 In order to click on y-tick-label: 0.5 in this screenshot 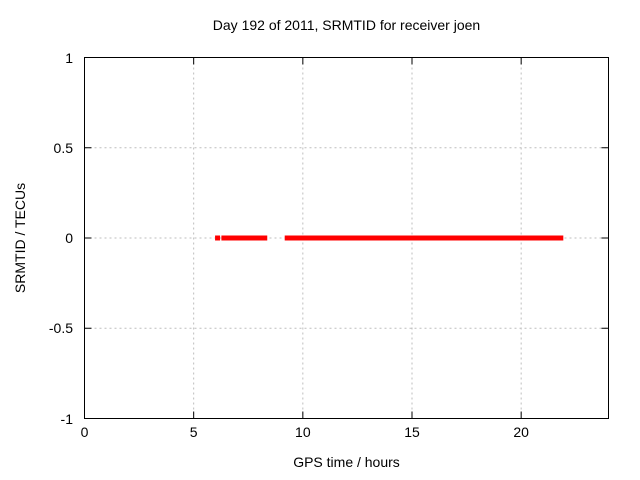, I will do `click(63, 147)`.